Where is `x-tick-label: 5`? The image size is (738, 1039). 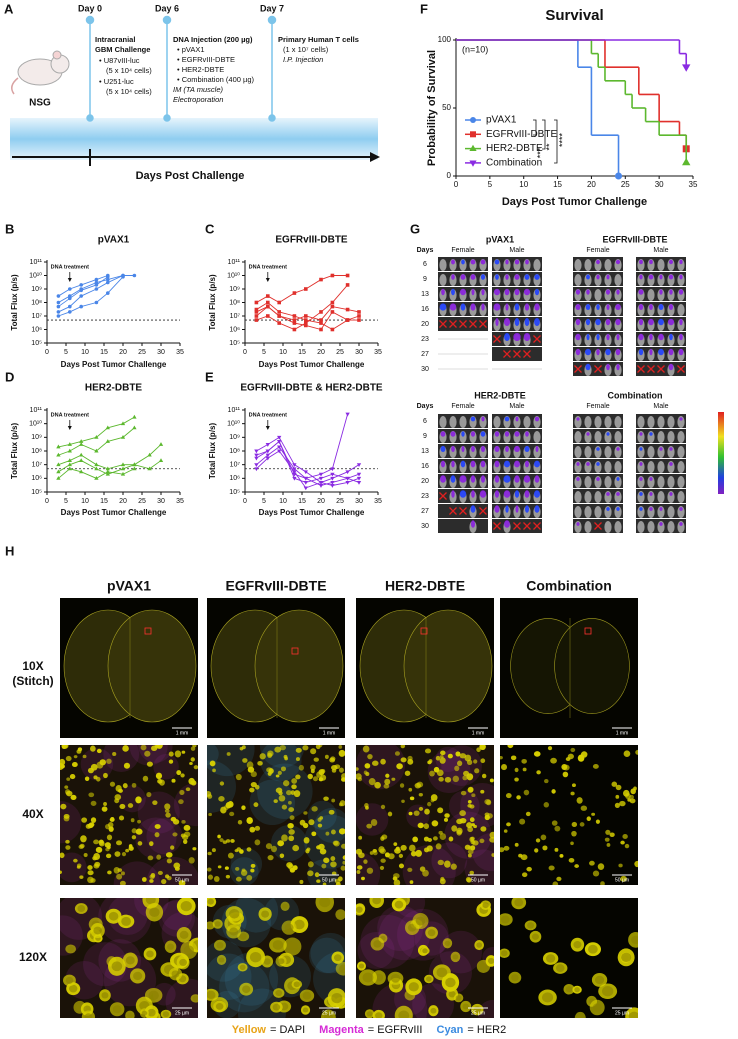 x-tick-label: 5 is located at coordinates (264, 352).